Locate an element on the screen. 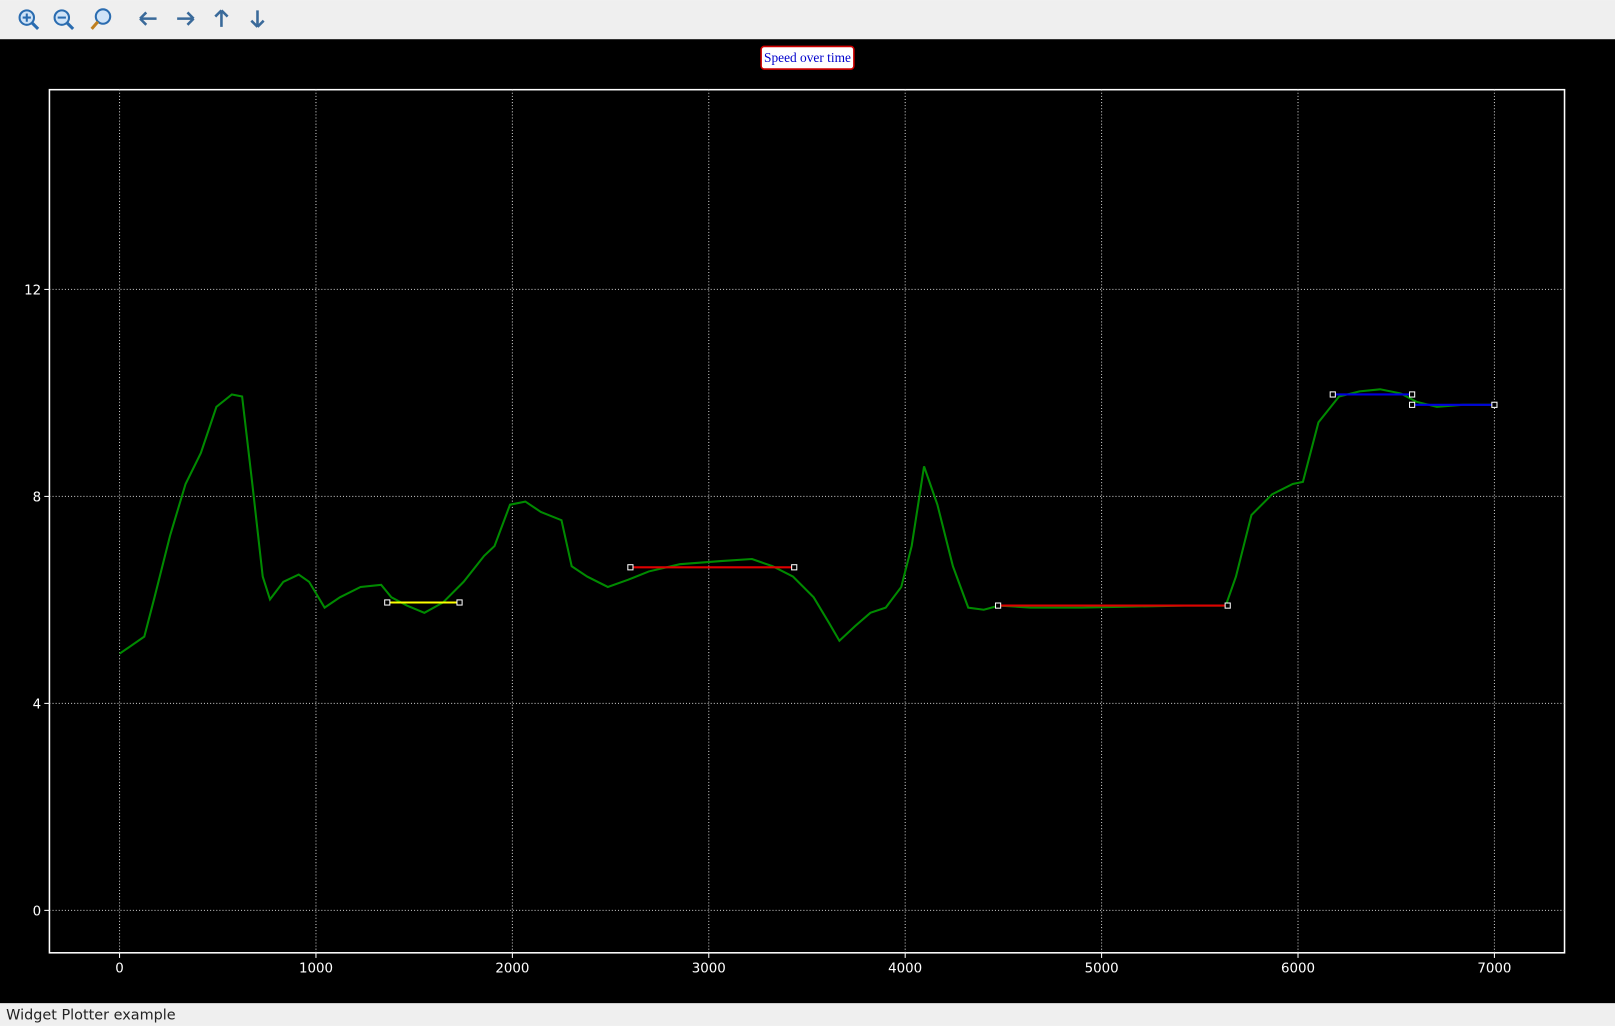  x-tick-label: 6000 is located at coordinates (1298, 968).